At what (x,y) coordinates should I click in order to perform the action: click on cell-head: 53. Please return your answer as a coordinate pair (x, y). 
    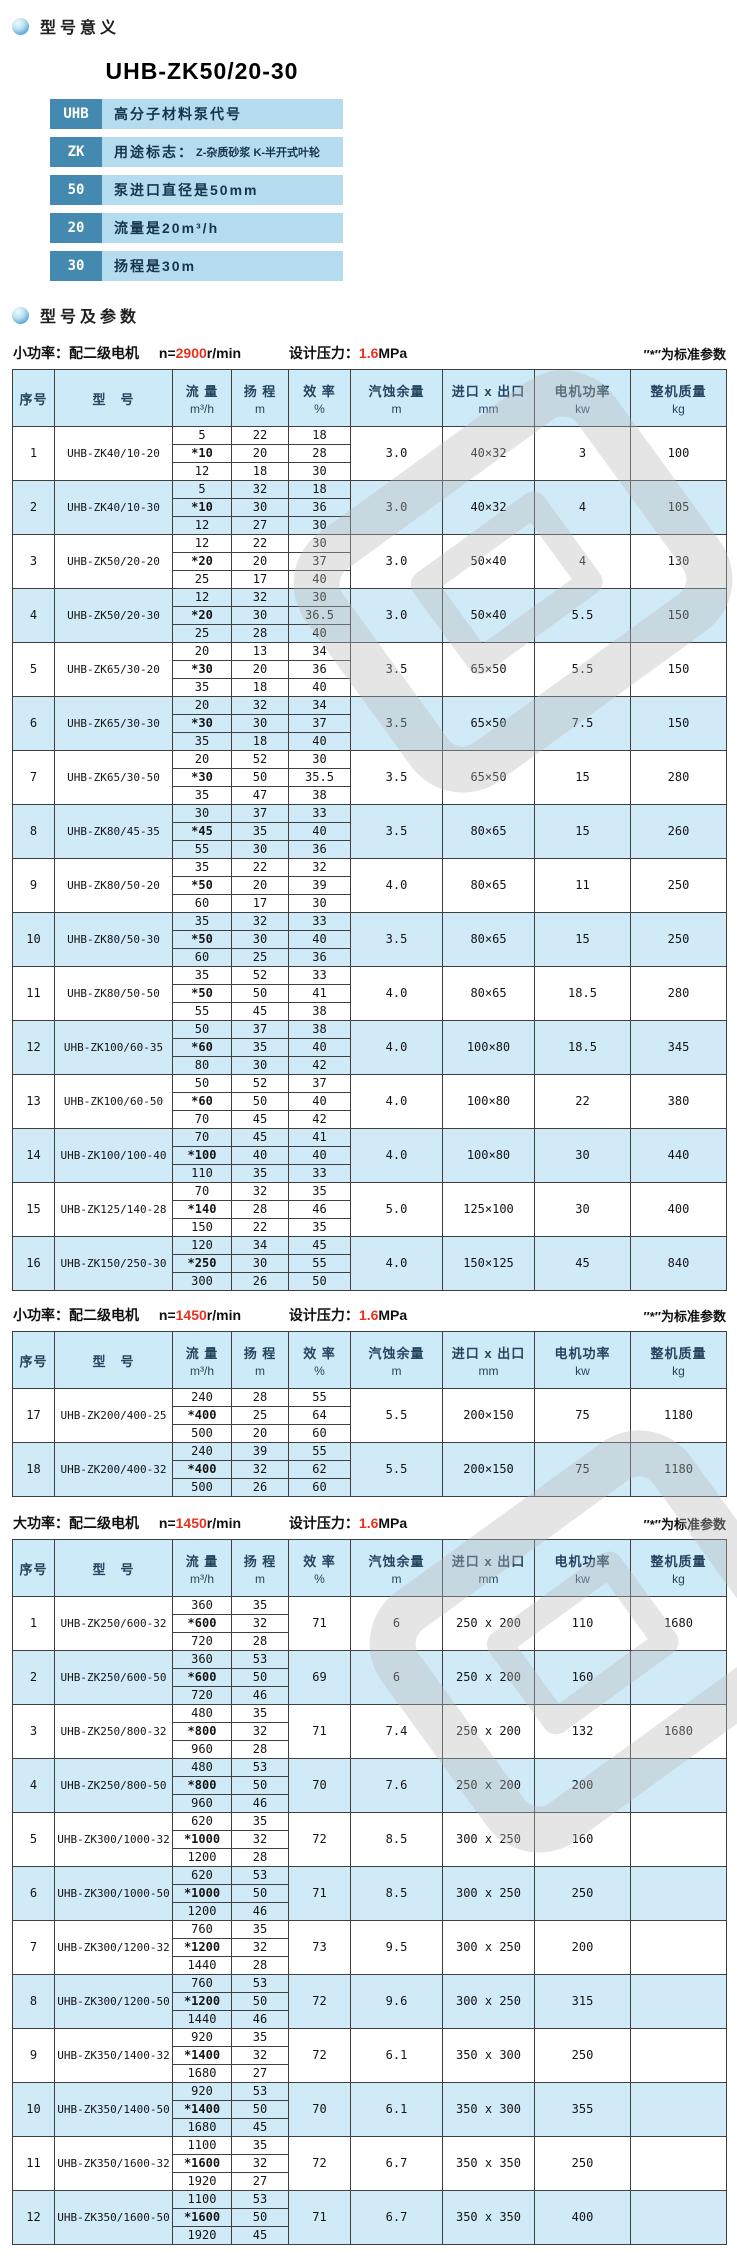
    Looking at the image, I should click on (260, 1659).